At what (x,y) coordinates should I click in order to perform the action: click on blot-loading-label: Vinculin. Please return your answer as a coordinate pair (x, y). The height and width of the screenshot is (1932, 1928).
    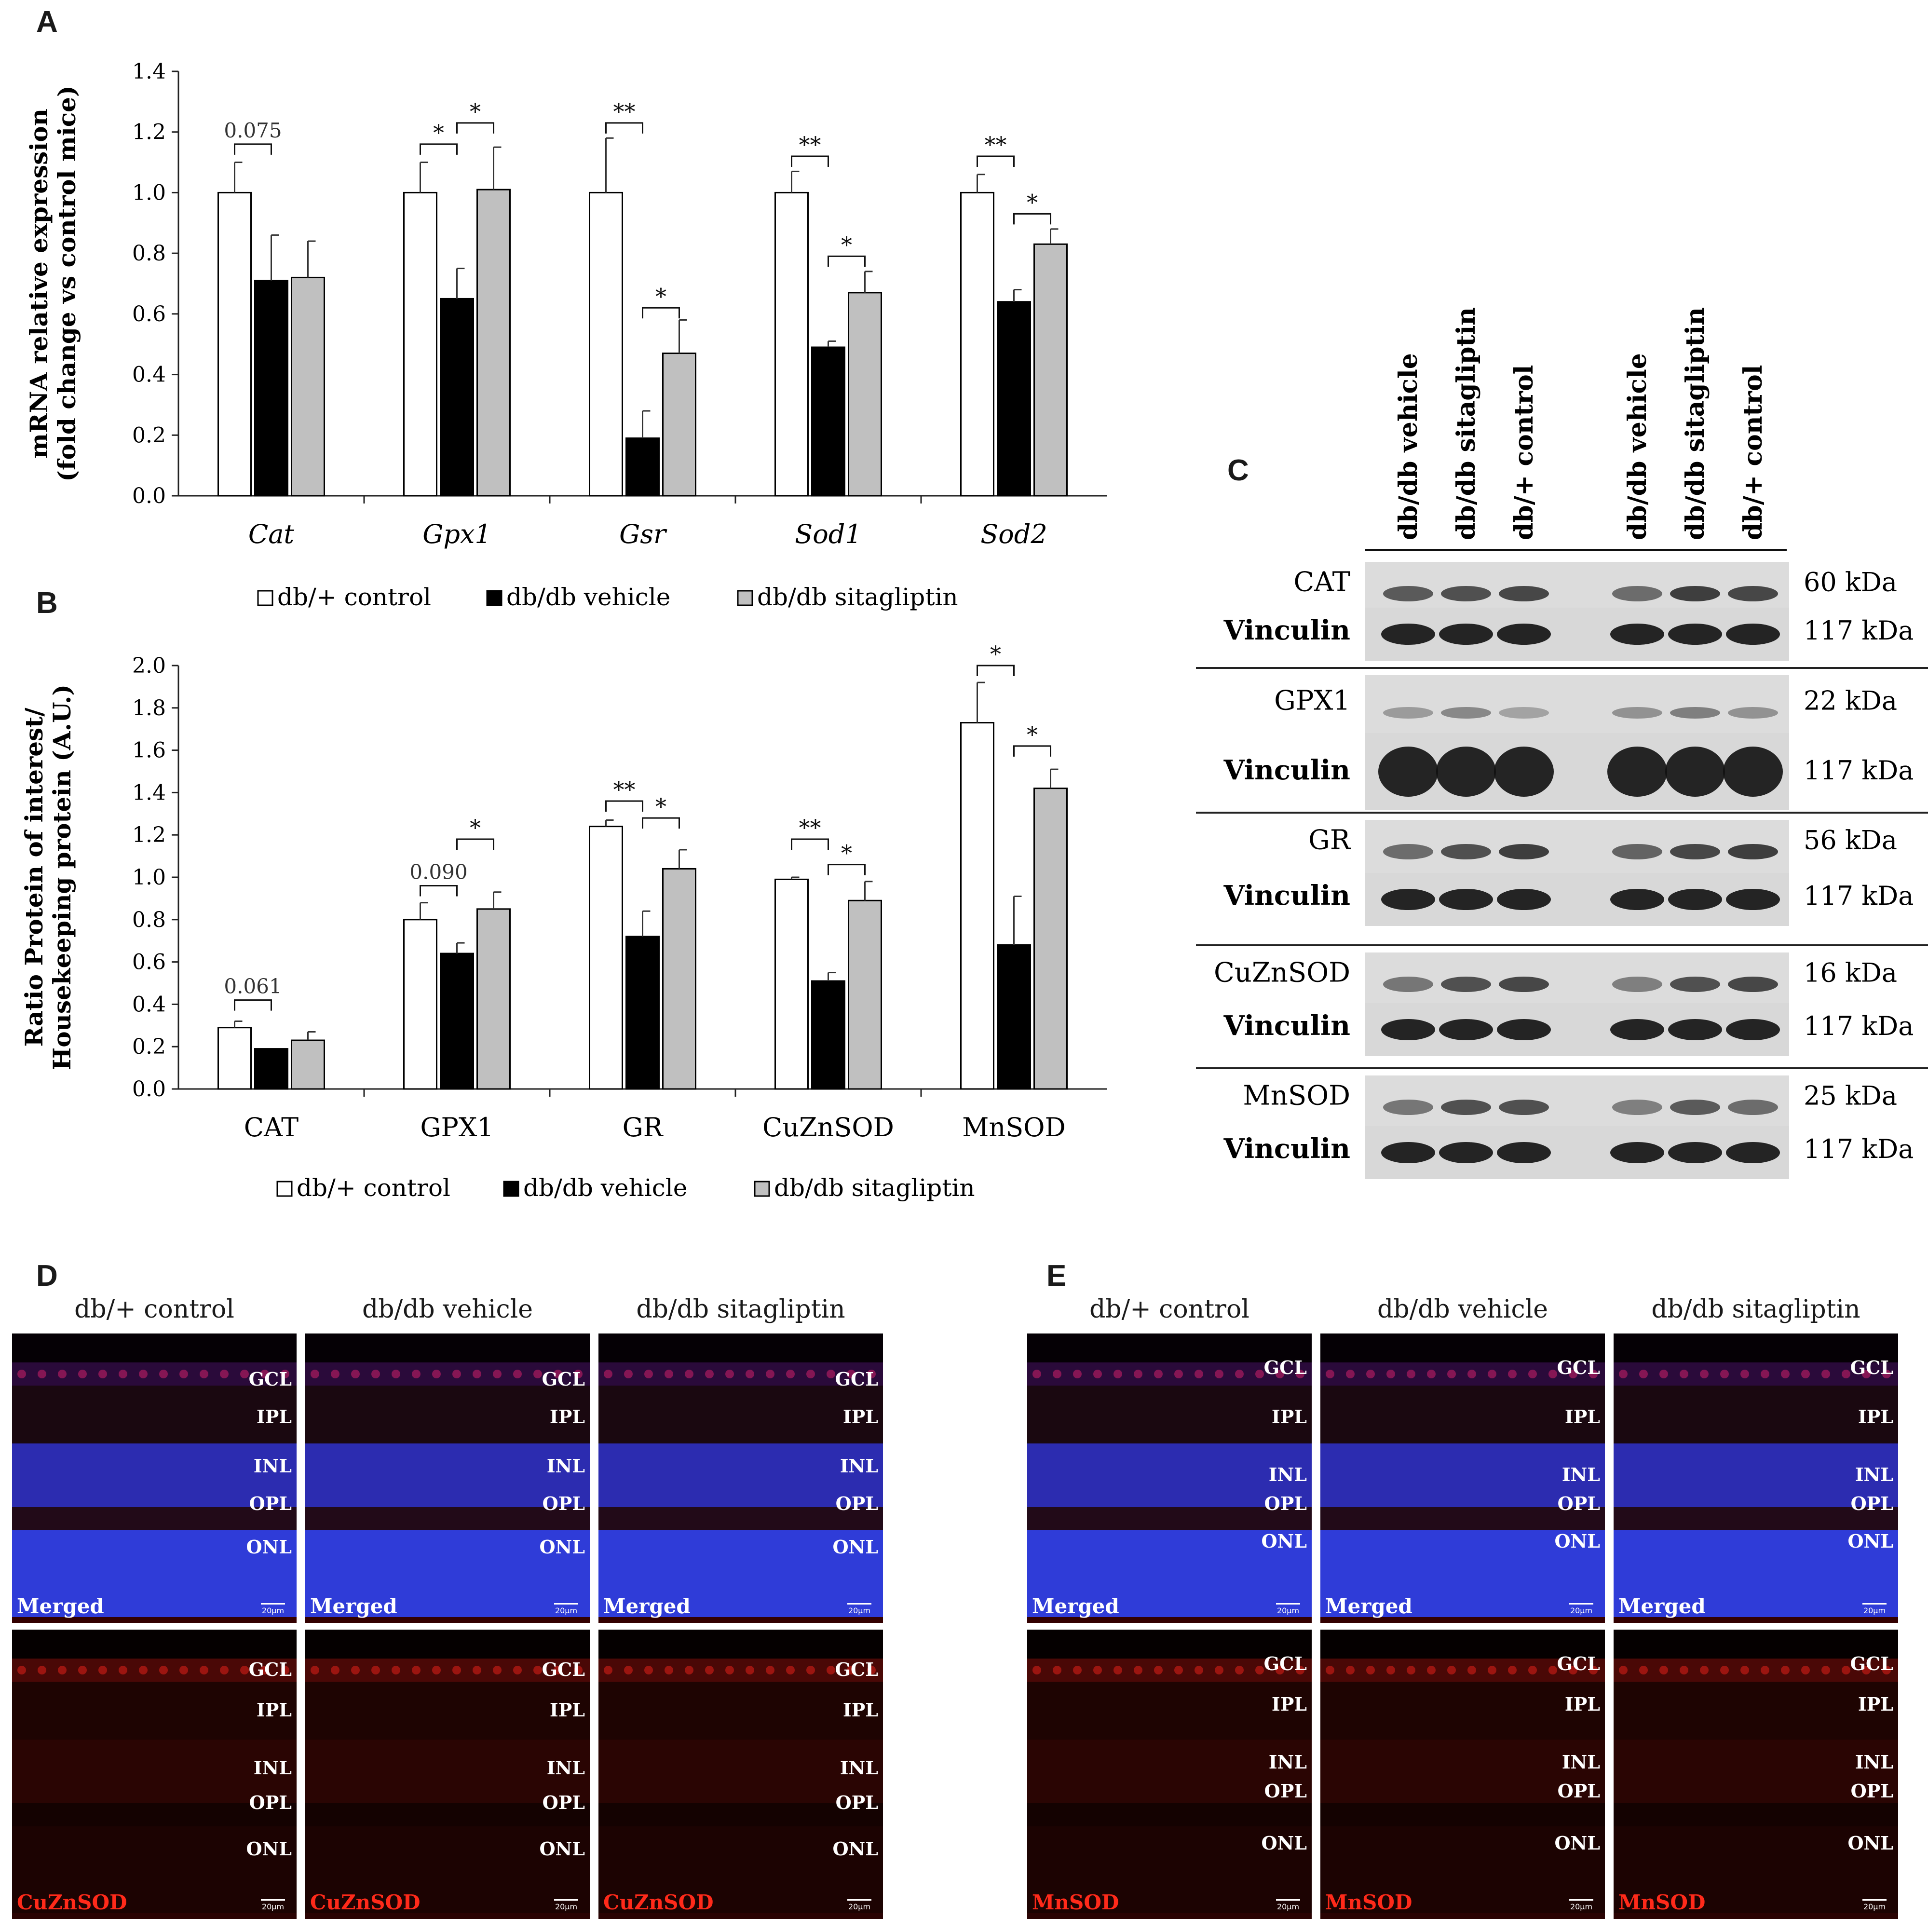
    Looking at the image, I should click on (1286, 896).